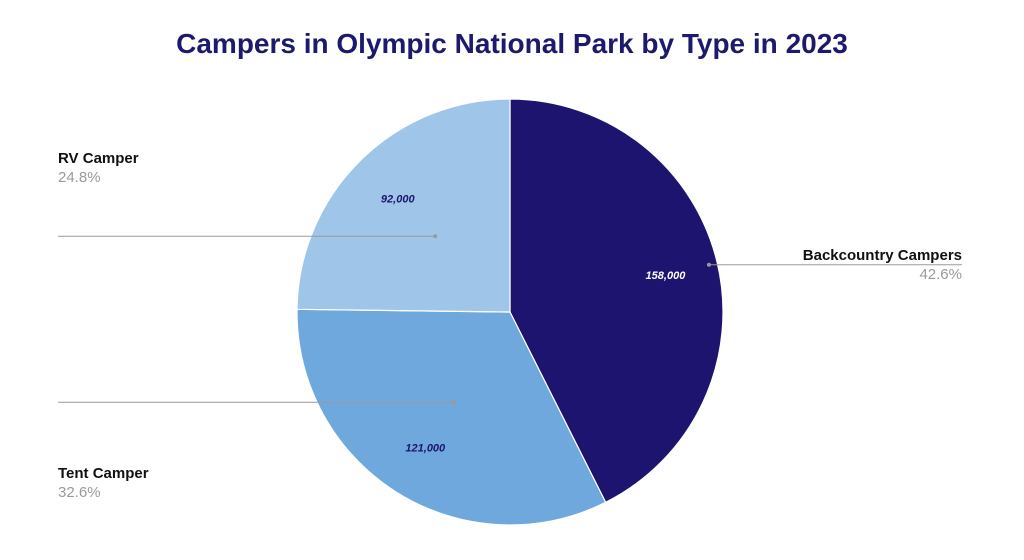 This screenshot has width=1024, height=560. I want to click on pie-slice-tent-camper, so click(451, 417).